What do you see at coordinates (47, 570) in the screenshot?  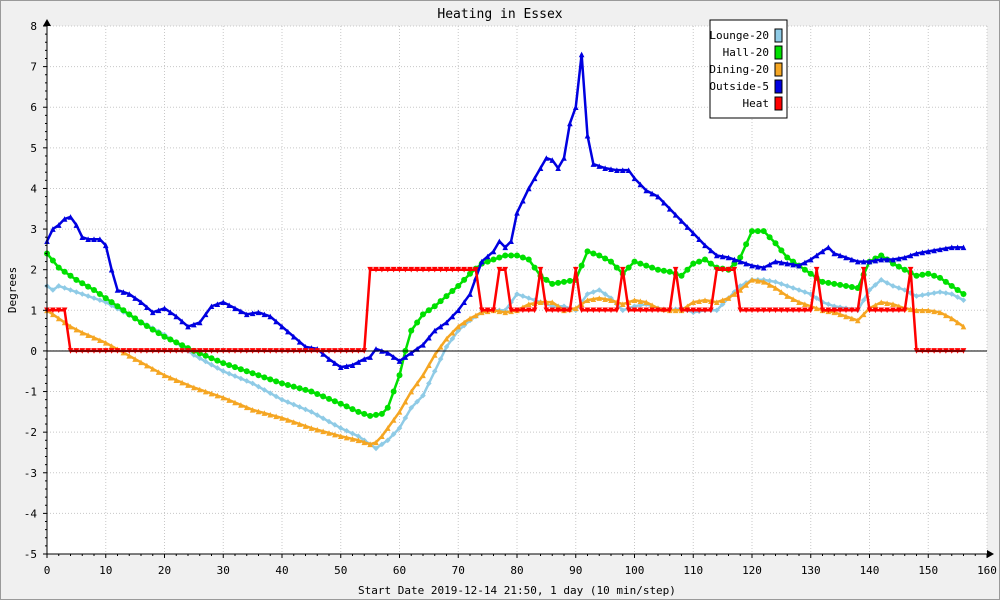 I see `x-tick-label: 0` at bounding box center [47, 570].